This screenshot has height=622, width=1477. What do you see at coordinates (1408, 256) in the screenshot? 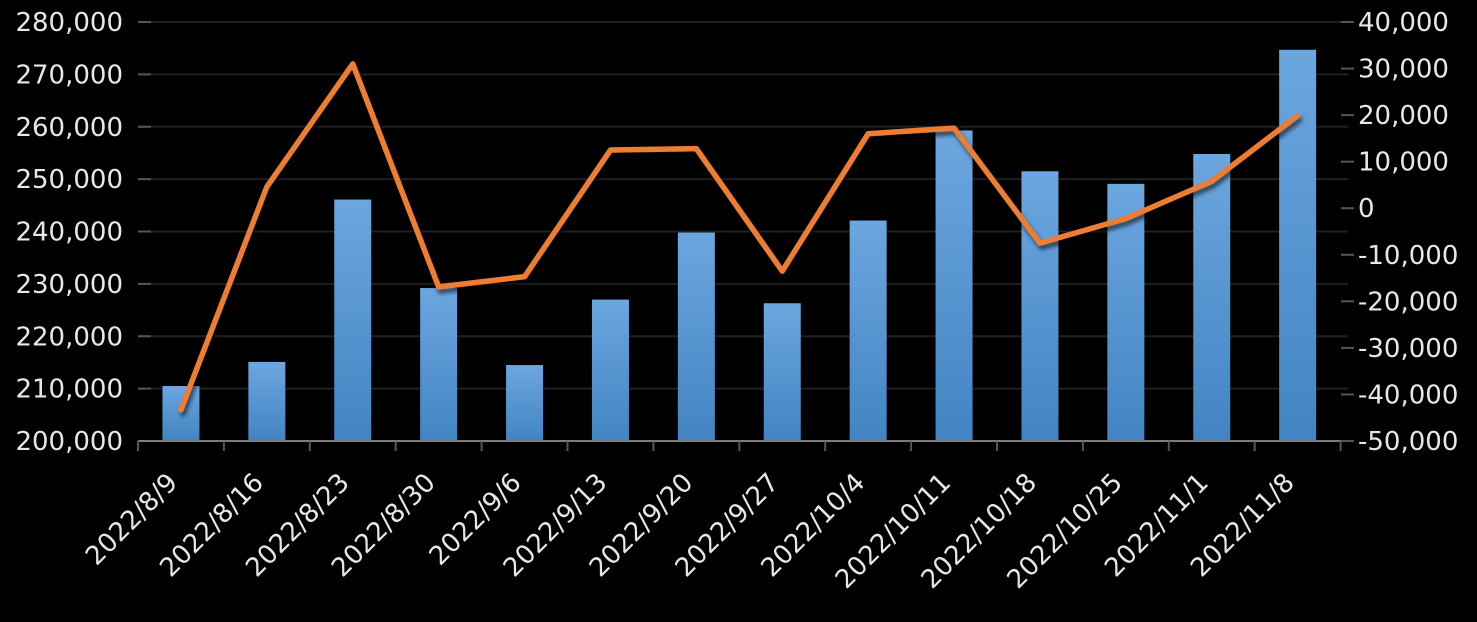
I see `y-right-tick-label: -10,000` at bounding box center [1408, 256].